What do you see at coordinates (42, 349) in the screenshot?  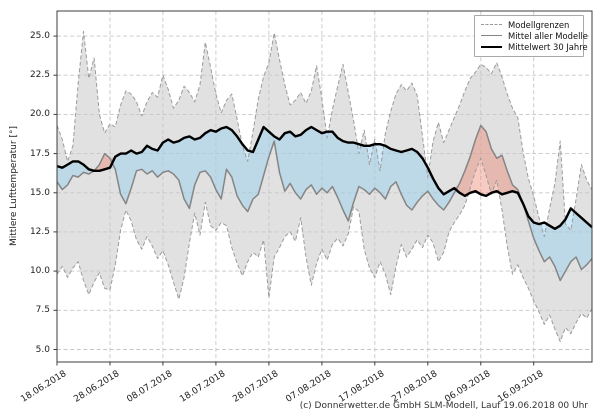 I see `y-tick-label: 5.0` at bounding box center [42, 349].